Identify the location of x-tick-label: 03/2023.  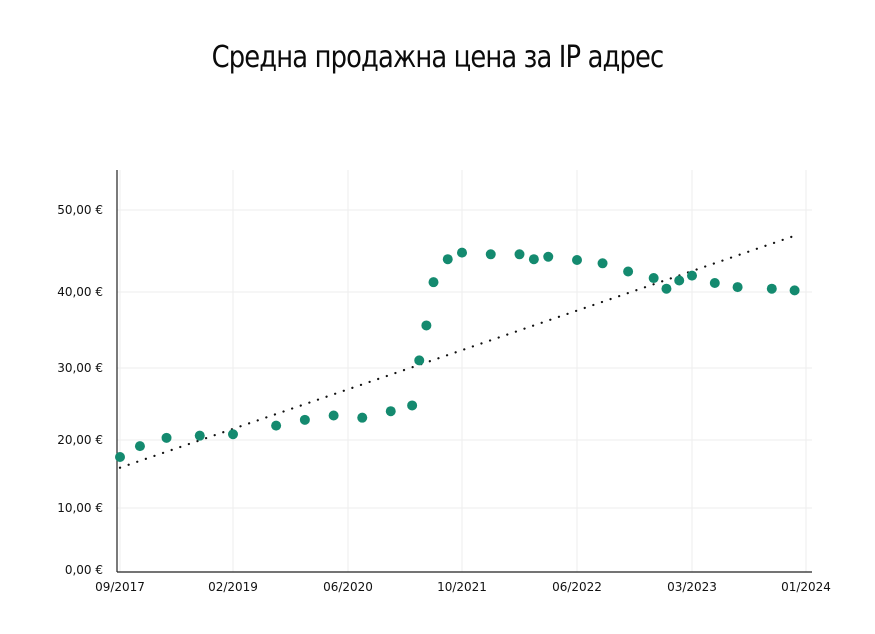
(692, 587).